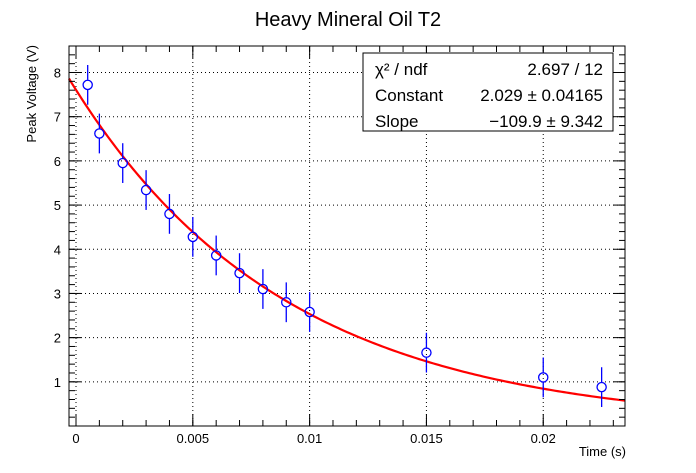 The height and width of the screenshot is (473, 696). What do you see at coordinates (57, 338) in the screenshot?
I see `y-tick-label: 2` at bounding box center [57, 338].